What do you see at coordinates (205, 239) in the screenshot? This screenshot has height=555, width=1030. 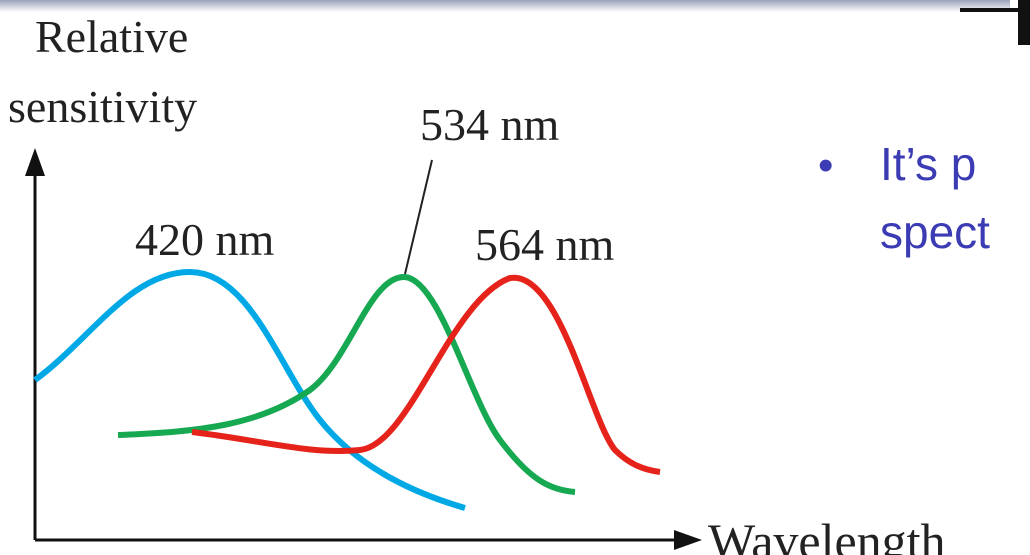 I see `peak-label: 420 nm` at bounding box center [205, 239].